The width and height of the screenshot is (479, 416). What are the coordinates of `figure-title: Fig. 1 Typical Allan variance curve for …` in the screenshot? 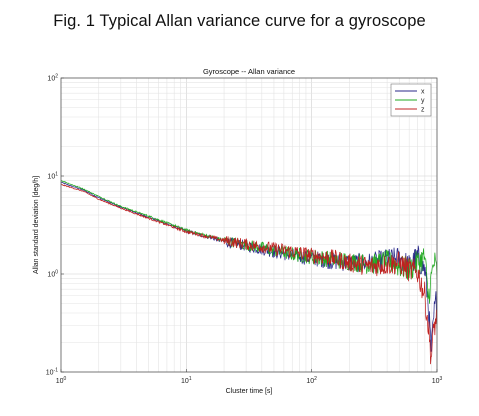 It's located at (239, 21).